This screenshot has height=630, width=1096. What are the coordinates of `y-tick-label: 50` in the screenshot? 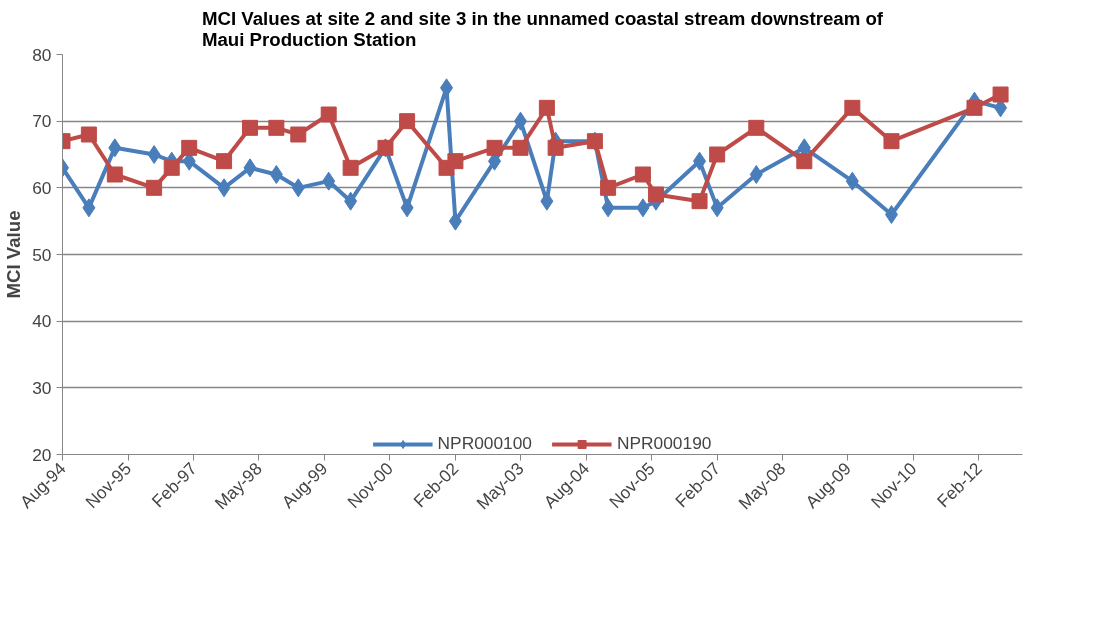 It's located at (42, 254).